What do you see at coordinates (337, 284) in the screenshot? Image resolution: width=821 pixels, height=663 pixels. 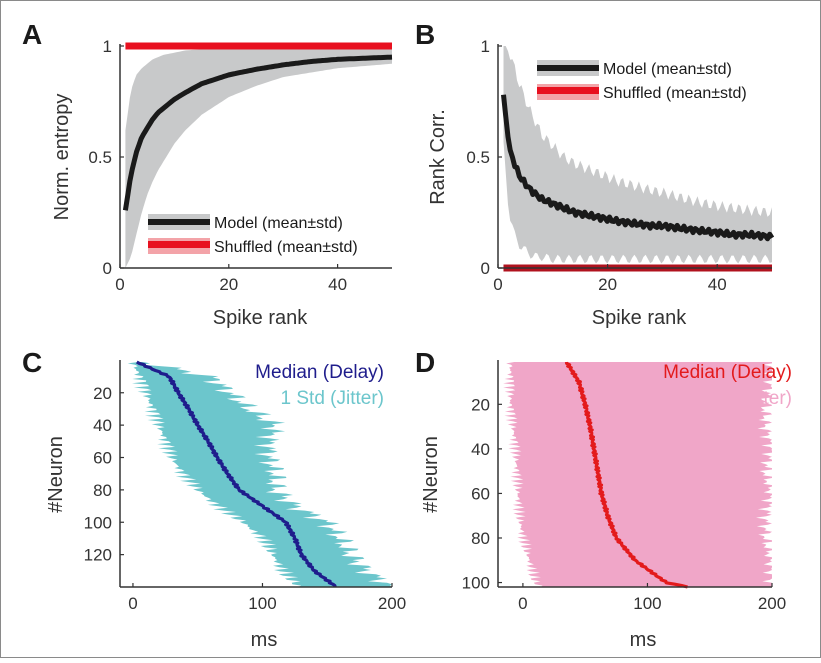 I see `panel-A-x-tick-label: 40` at bounding box center [337, 284].